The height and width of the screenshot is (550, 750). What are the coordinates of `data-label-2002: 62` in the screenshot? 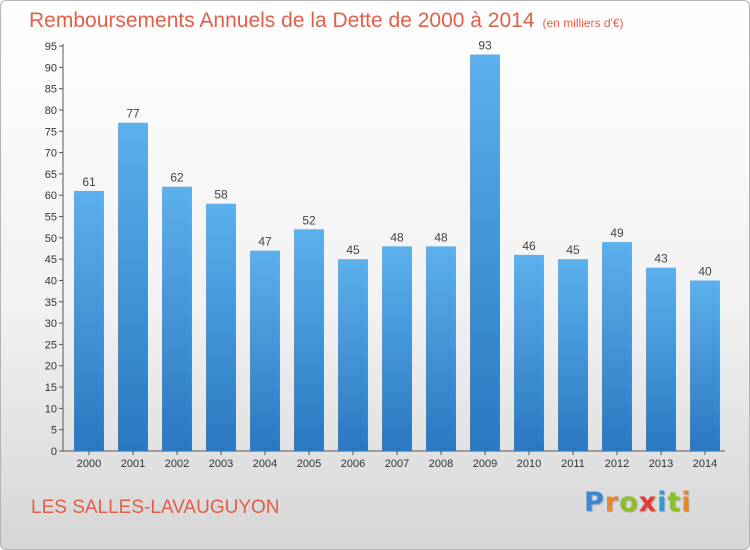 It's located at (177, 178).